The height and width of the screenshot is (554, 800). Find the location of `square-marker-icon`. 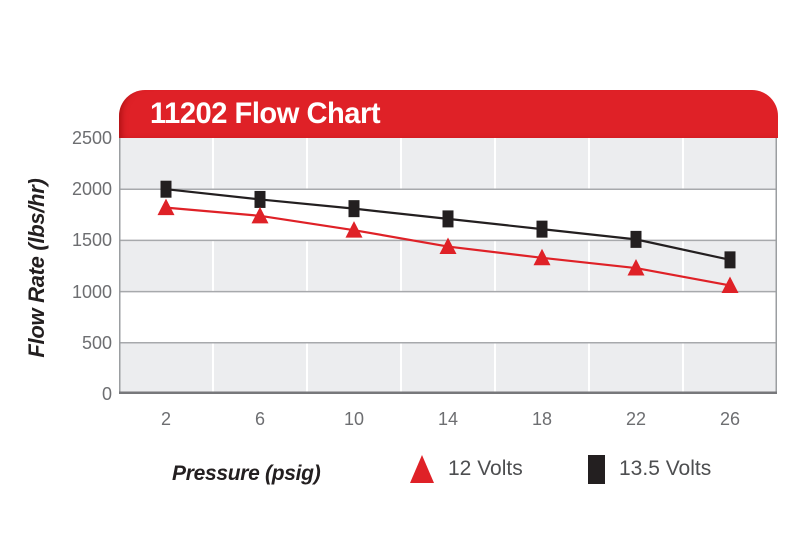

square-marker-icon is located at coordinates (596, 469).